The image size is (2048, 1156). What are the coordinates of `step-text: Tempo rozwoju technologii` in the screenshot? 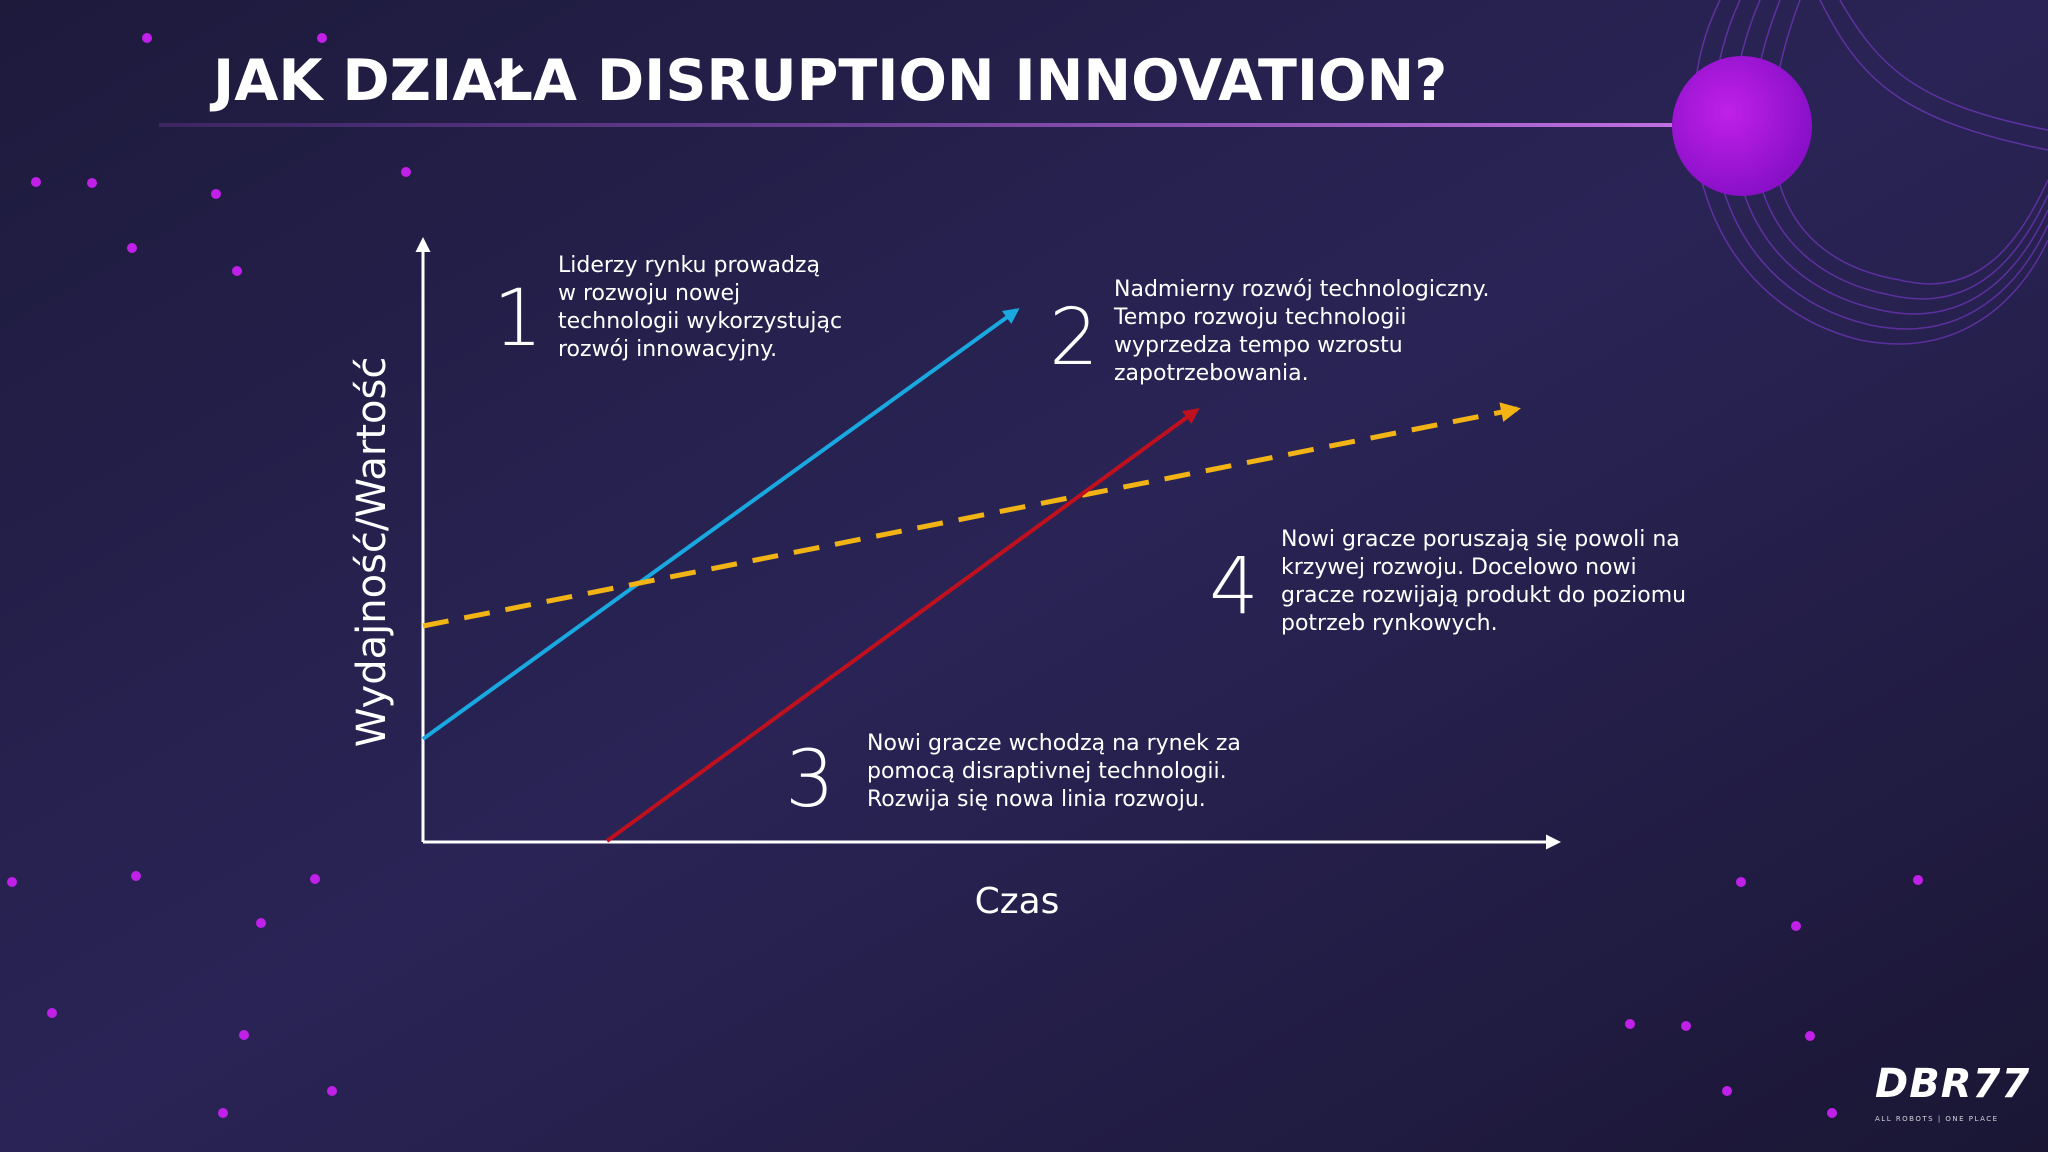 It's located at (1260, 317).